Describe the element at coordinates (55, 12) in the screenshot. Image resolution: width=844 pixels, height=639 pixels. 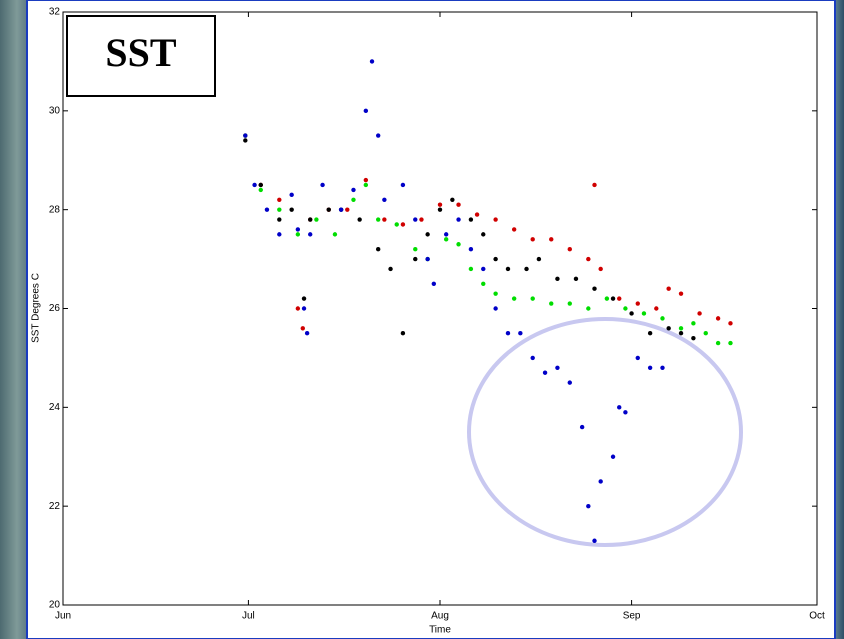
I see `y-tick-label: 32` at that location.